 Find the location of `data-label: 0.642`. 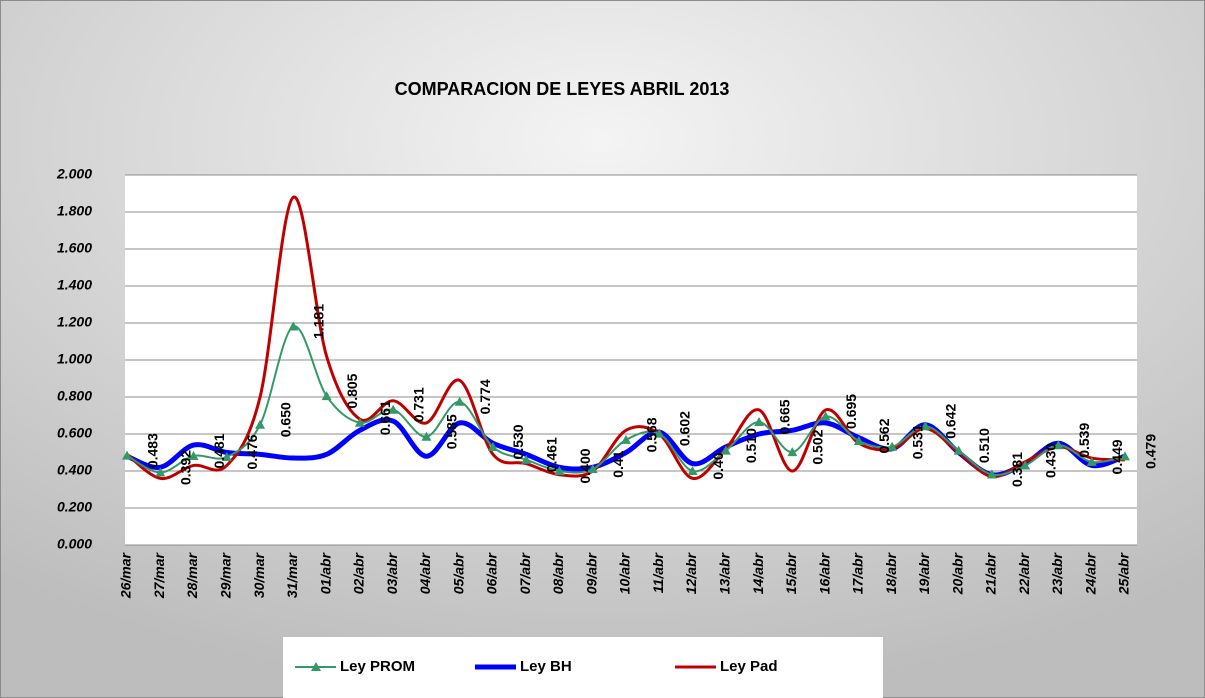

data-label: 0.642 is located at coordinates (951, 421).